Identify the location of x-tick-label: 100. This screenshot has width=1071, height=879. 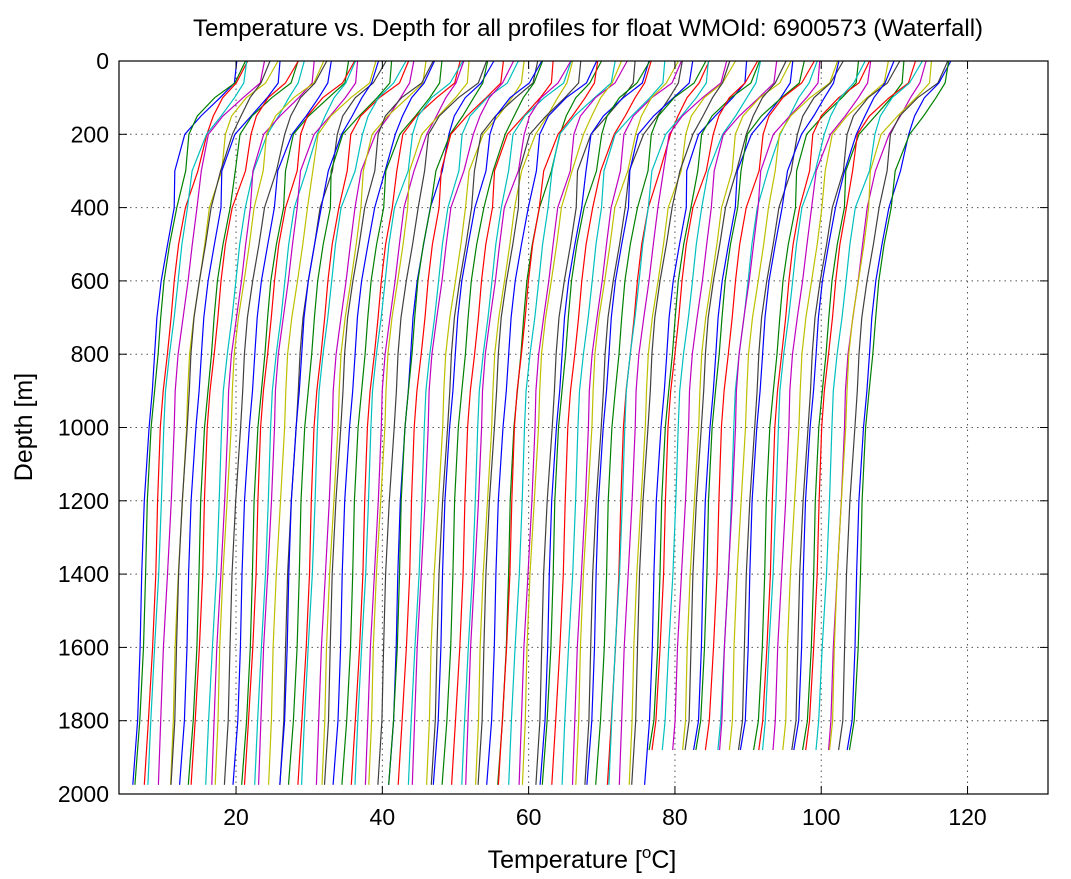
(821, 817).